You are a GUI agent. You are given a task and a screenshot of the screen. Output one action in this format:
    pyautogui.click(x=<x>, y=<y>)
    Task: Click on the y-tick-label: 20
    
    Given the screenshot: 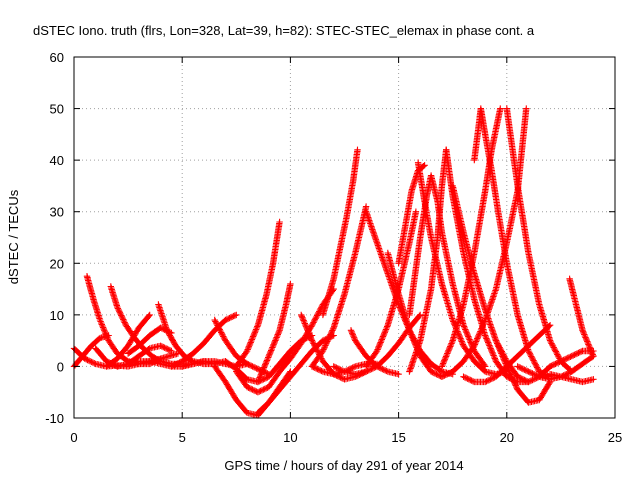 What is the action you would take?
    pyautogui.click(x=57, y=263)
    